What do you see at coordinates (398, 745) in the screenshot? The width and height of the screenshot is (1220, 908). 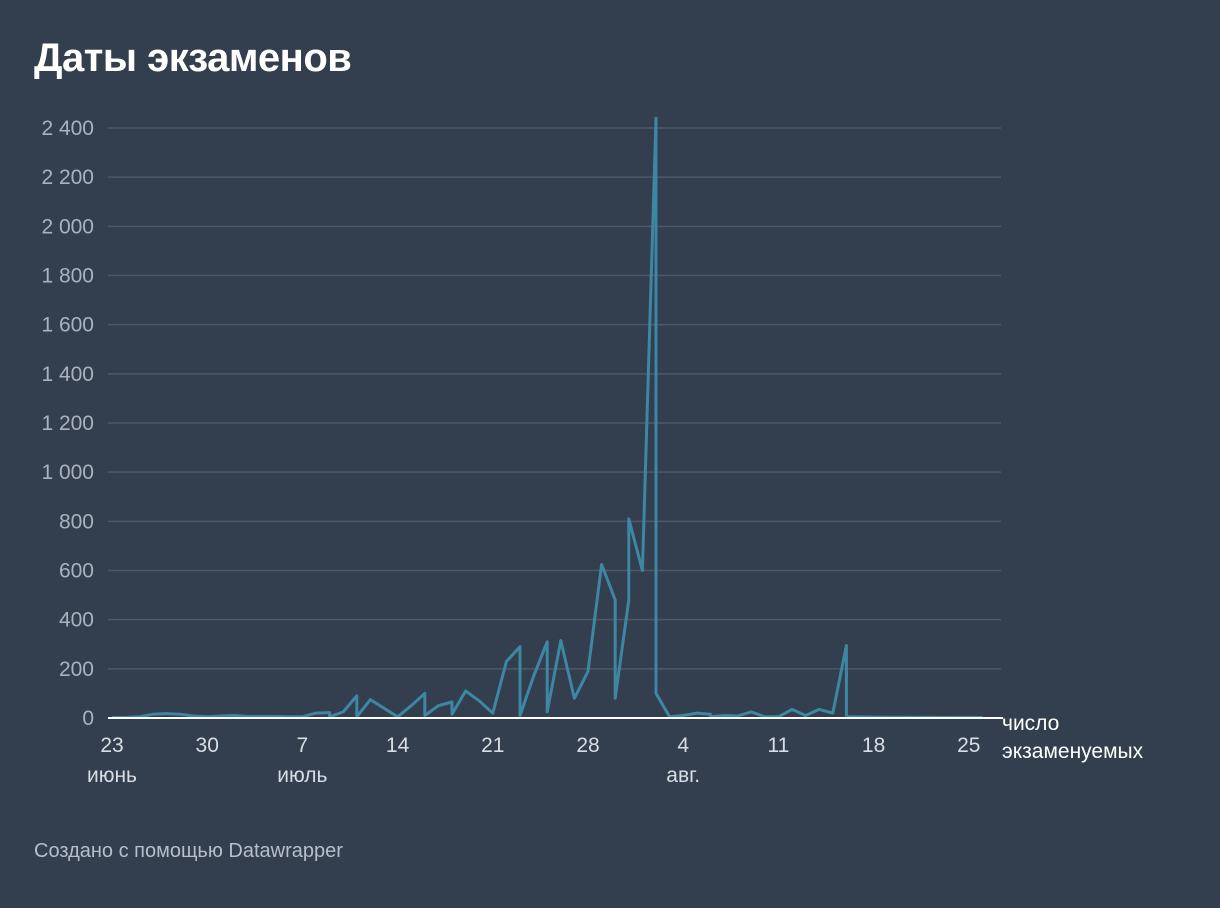 I see `x-tick-label: 14` at bounding box center [398, 745].